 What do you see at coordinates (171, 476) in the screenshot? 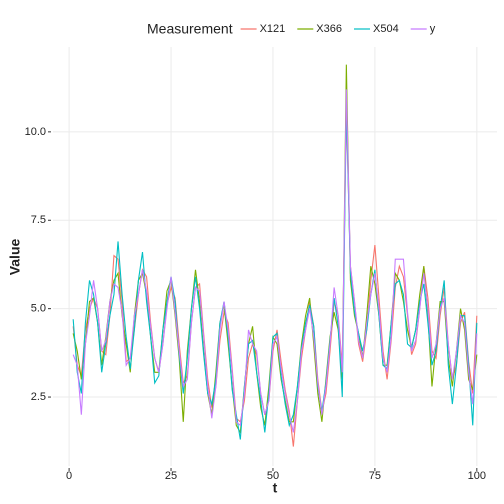
I see `x-tick-label: 25` at bounding box center [171, 476].